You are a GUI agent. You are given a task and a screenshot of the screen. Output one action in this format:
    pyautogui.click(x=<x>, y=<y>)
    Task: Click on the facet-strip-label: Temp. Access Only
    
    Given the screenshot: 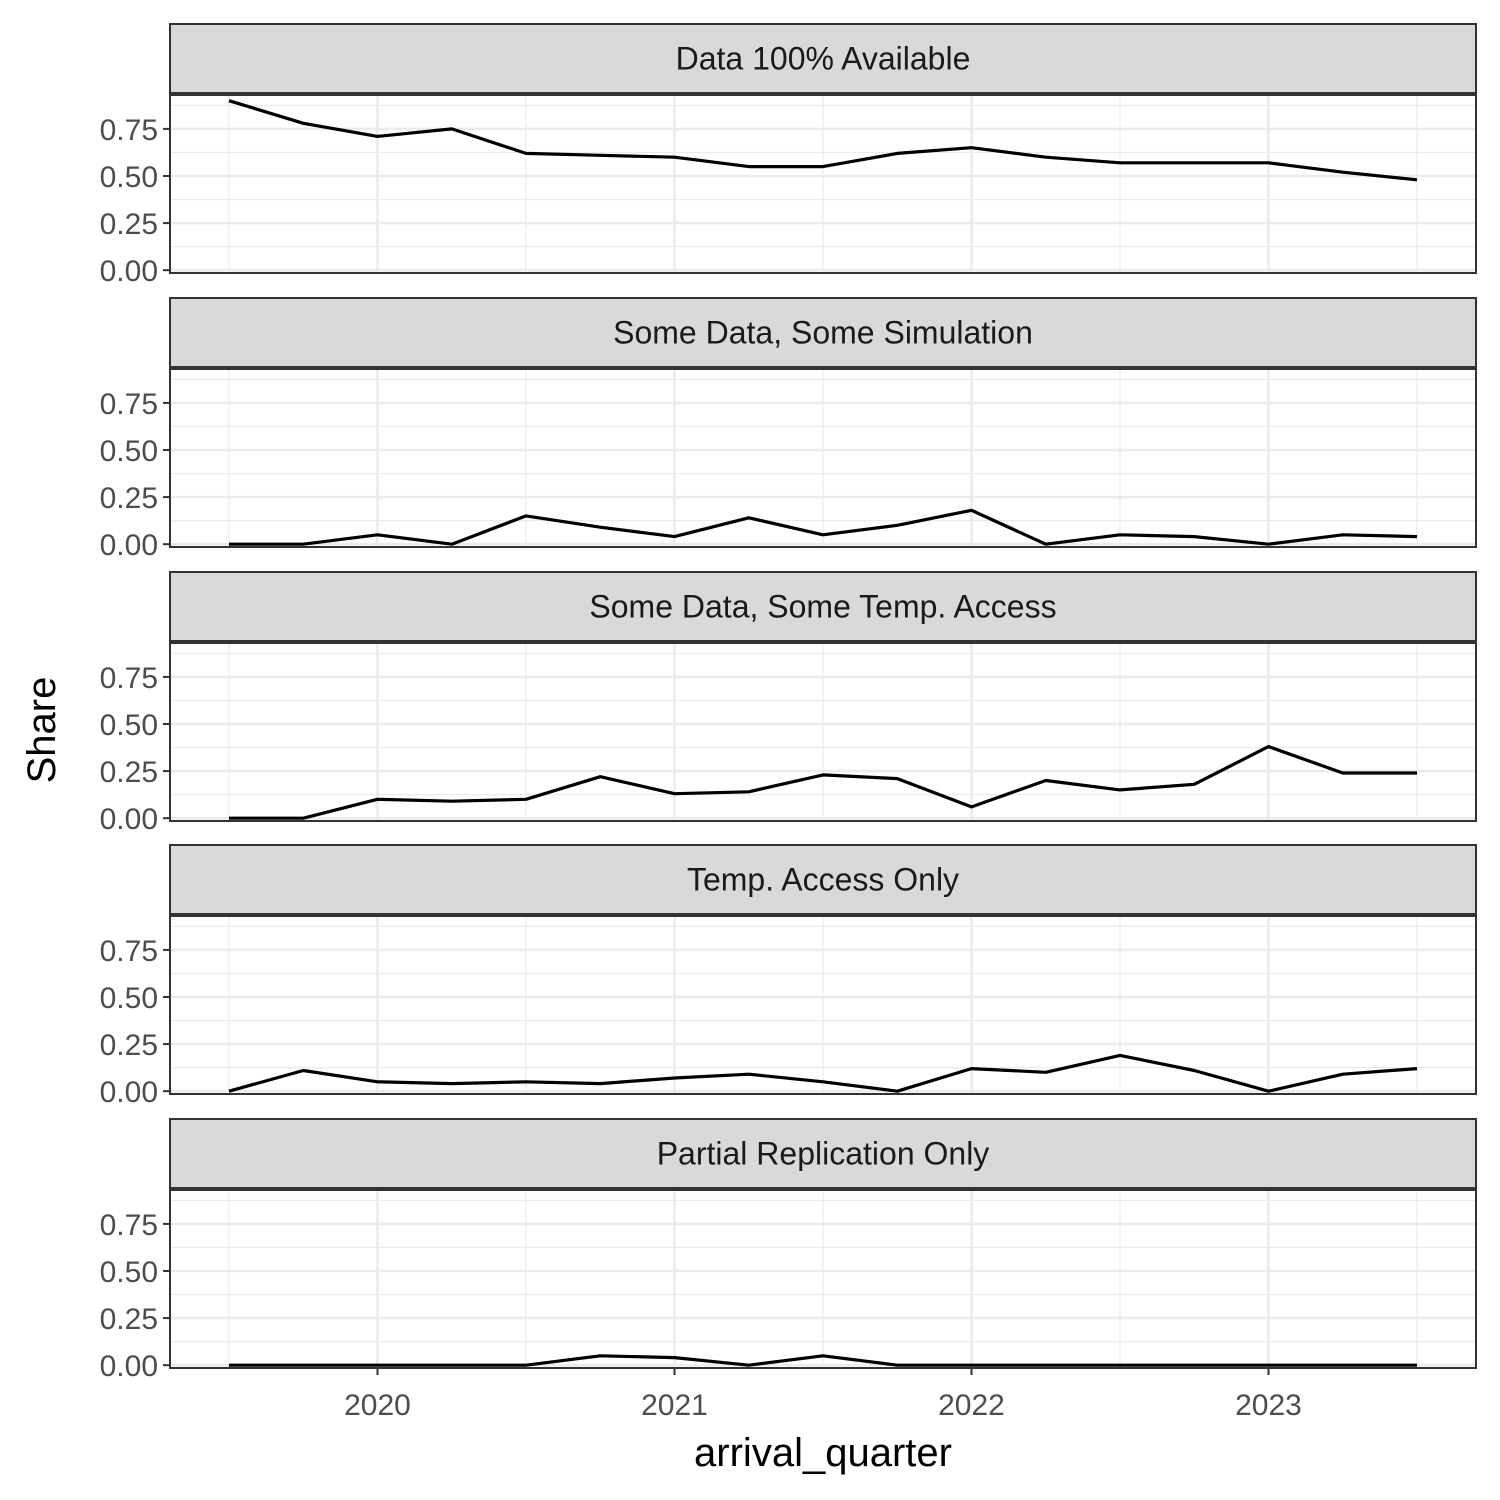 What is the action you would take?
    pyautogui.click(x=823, y=880)
    